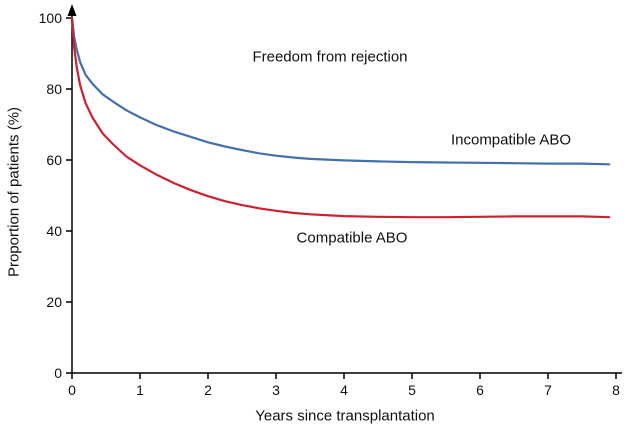  I want to click on chart-title: Freedom from rejection, so click(330, 57).